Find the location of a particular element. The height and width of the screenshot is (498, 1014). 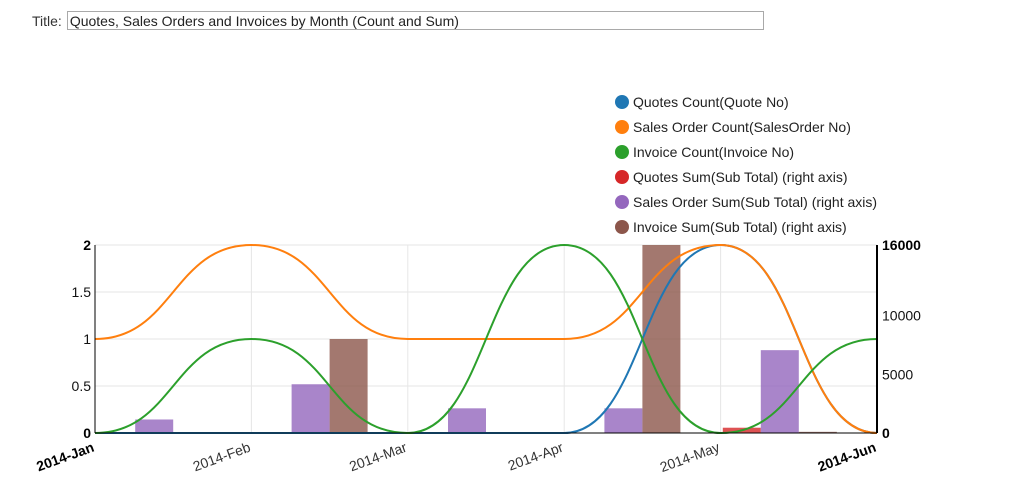

legend-label-3: Quotes Sum(Sub Total) (right axis) is located at coordinates (740, 177).